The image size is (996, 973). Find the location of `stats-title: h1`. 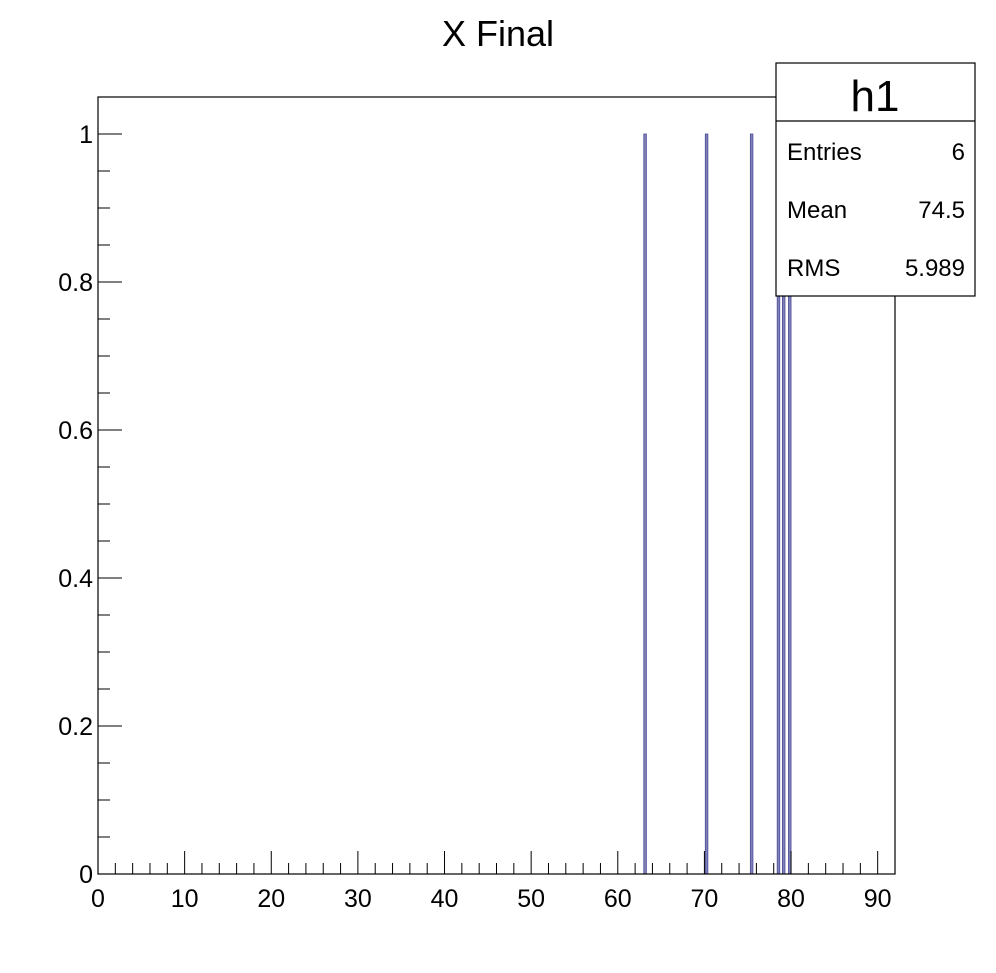

stats-title: h1 is located at coordinates (875, 96).